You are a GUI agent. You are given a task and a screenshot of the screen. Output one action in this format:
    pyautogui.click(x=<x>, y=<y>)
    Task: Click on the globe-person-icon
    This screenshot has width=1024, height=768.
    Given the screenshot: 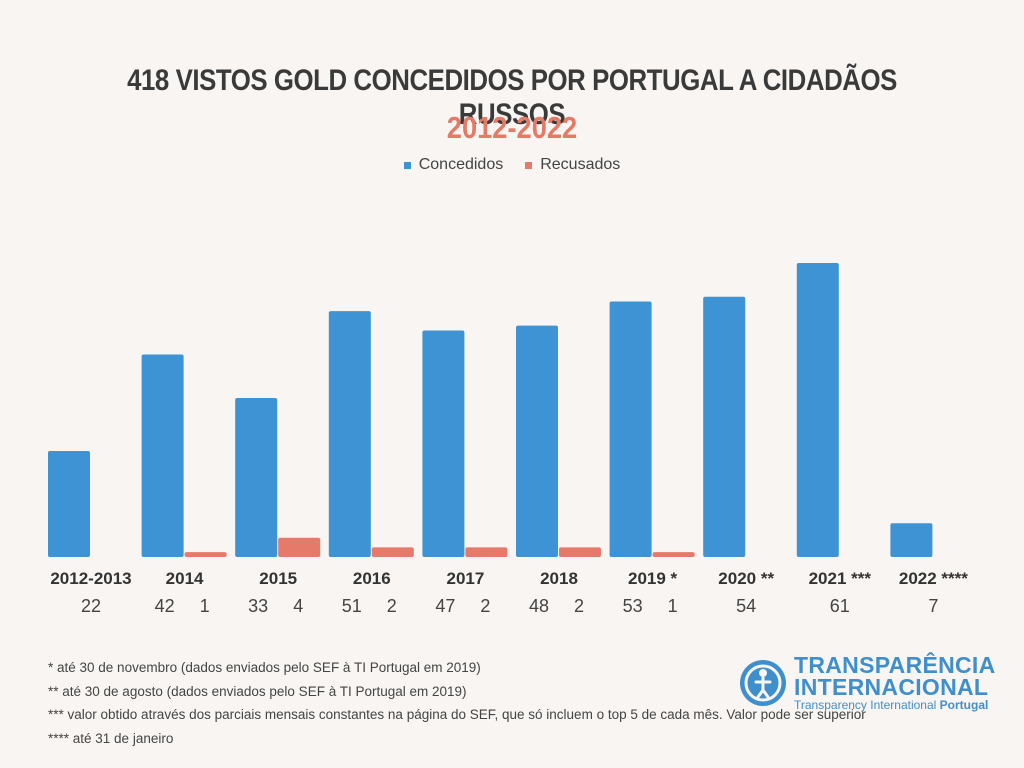 What is the action you would take?
    pyautogui.click(x=763, y=683)
    